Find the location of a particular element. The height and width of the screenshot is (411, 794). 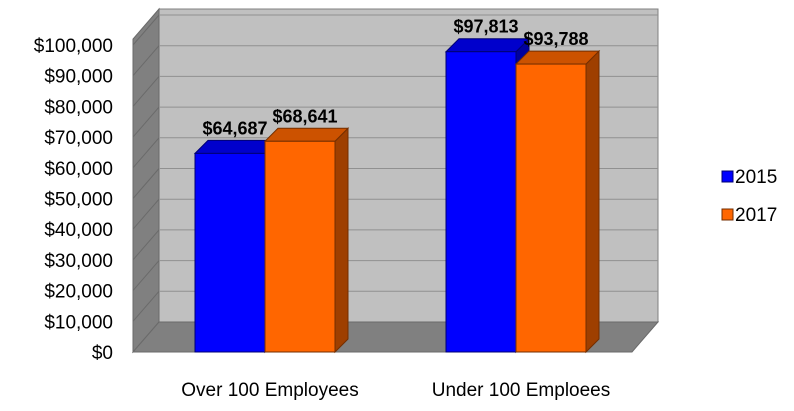

legend: 2015 2017 is located at coordinates (749, 196).